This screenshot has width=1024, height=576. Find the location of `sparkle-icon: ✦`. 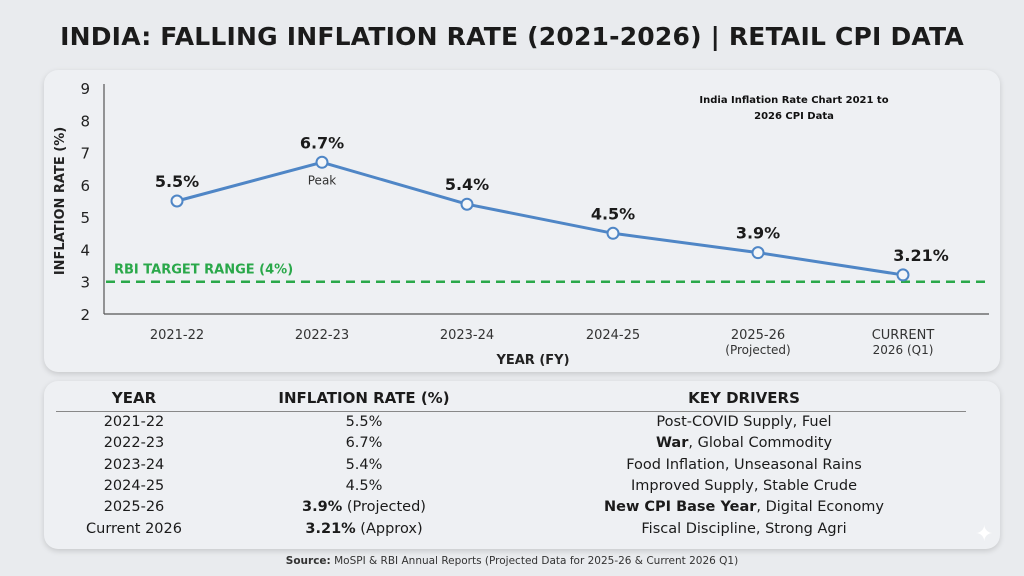

sparkle-icon: ✦ is located at coordinates (984, 534).